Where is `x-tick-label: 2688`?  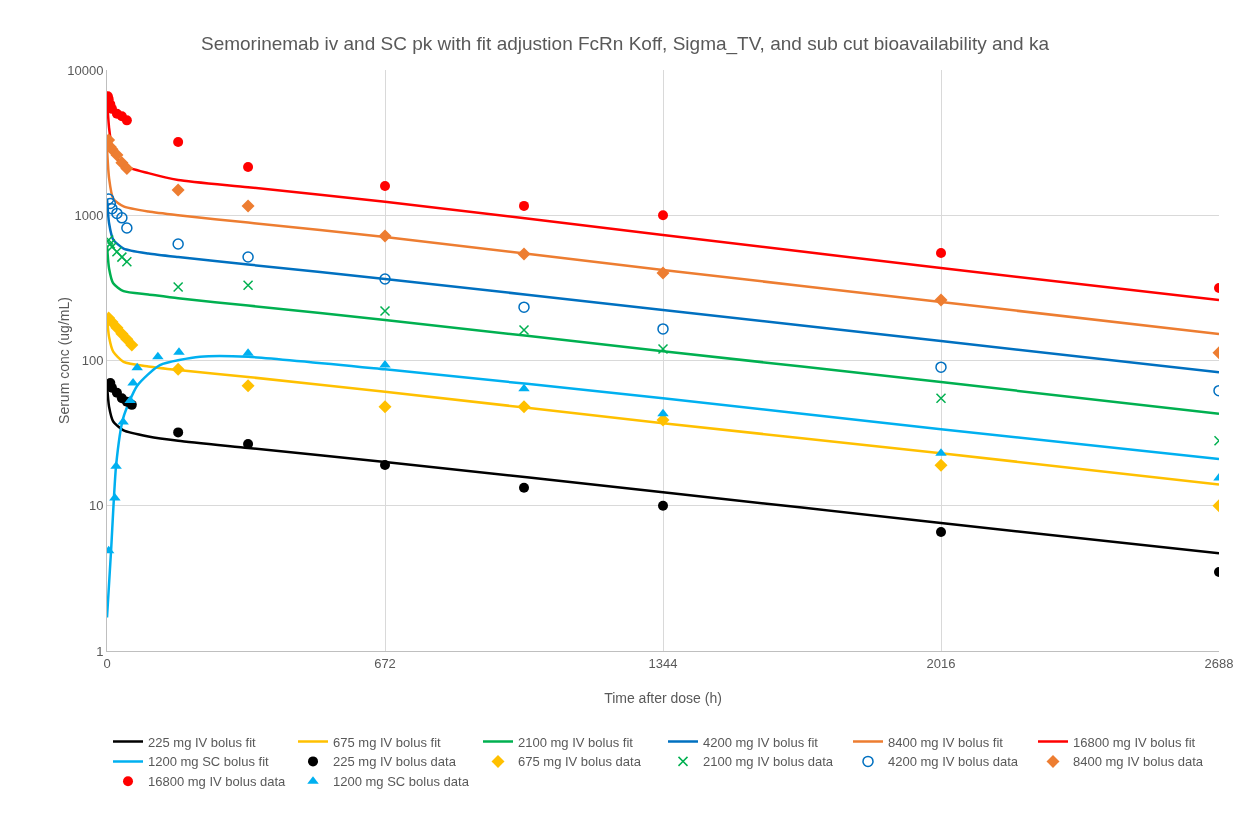 x-tick-label: 2688 is located at coordinates (1219, 663).